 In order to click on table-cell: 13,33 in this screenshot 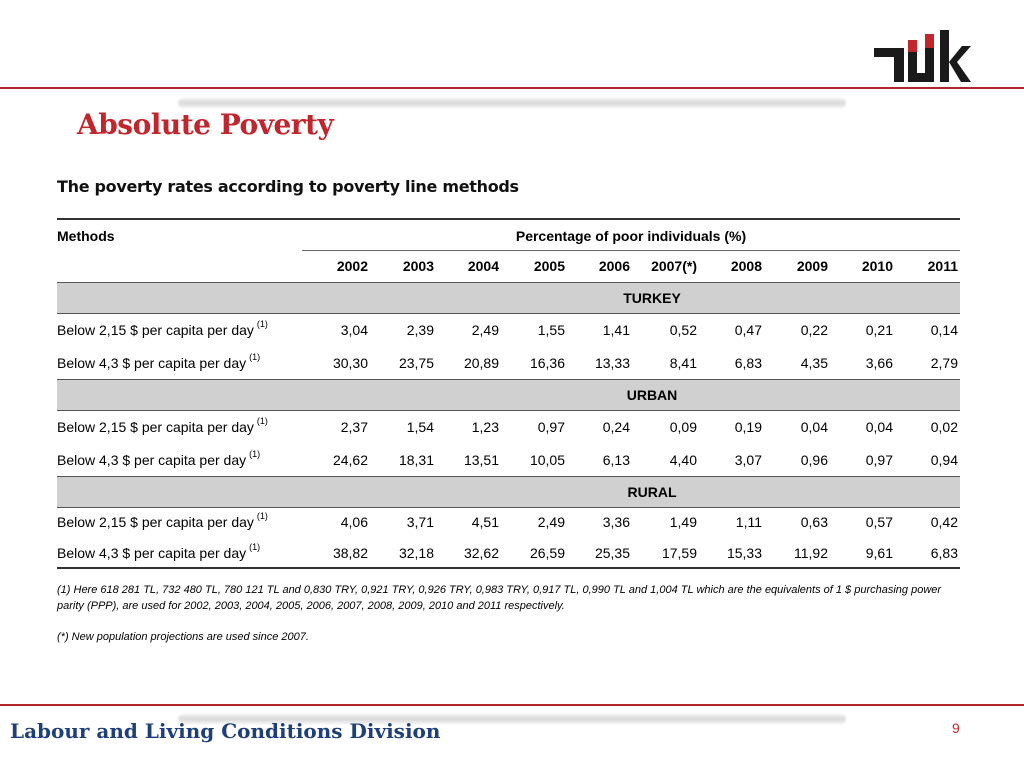, I will do `click(612, 363)`.